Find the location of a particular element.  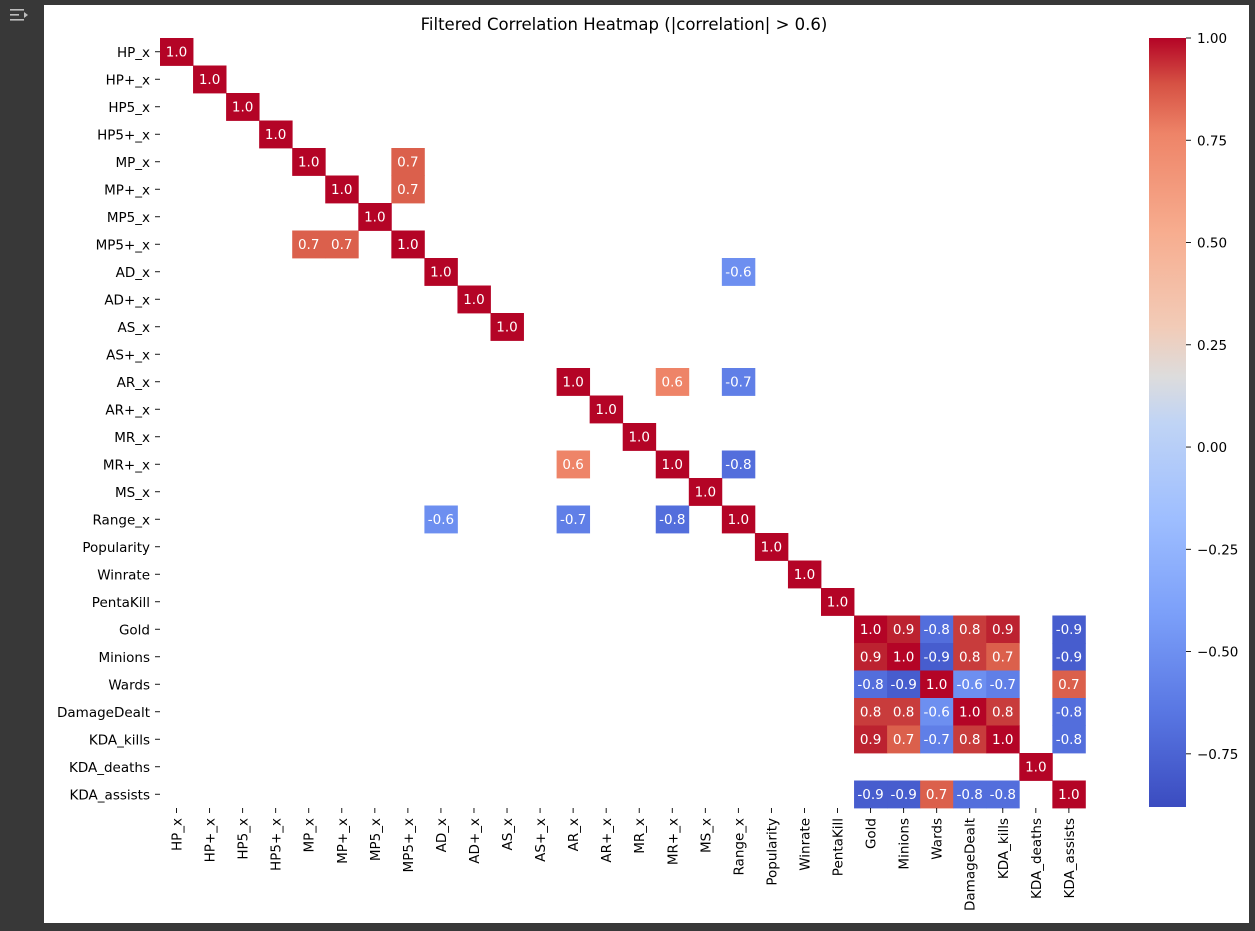

colorbar-tick-label: −0.75 is located at coordinates (1217, 755).